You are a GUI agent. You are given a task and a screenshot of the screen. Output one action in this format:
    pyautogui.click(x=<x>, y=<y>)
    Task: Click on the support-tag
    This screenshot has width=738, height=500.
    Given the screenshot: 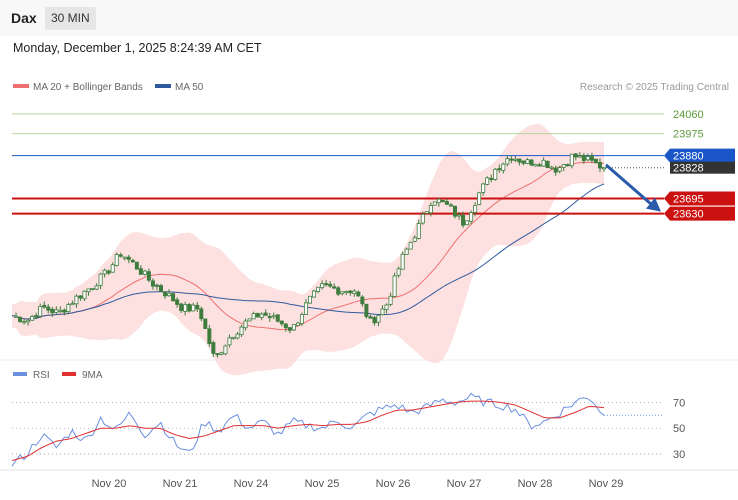 What is the action you would take?
    pyautogui.click(x=699, y=213)
    